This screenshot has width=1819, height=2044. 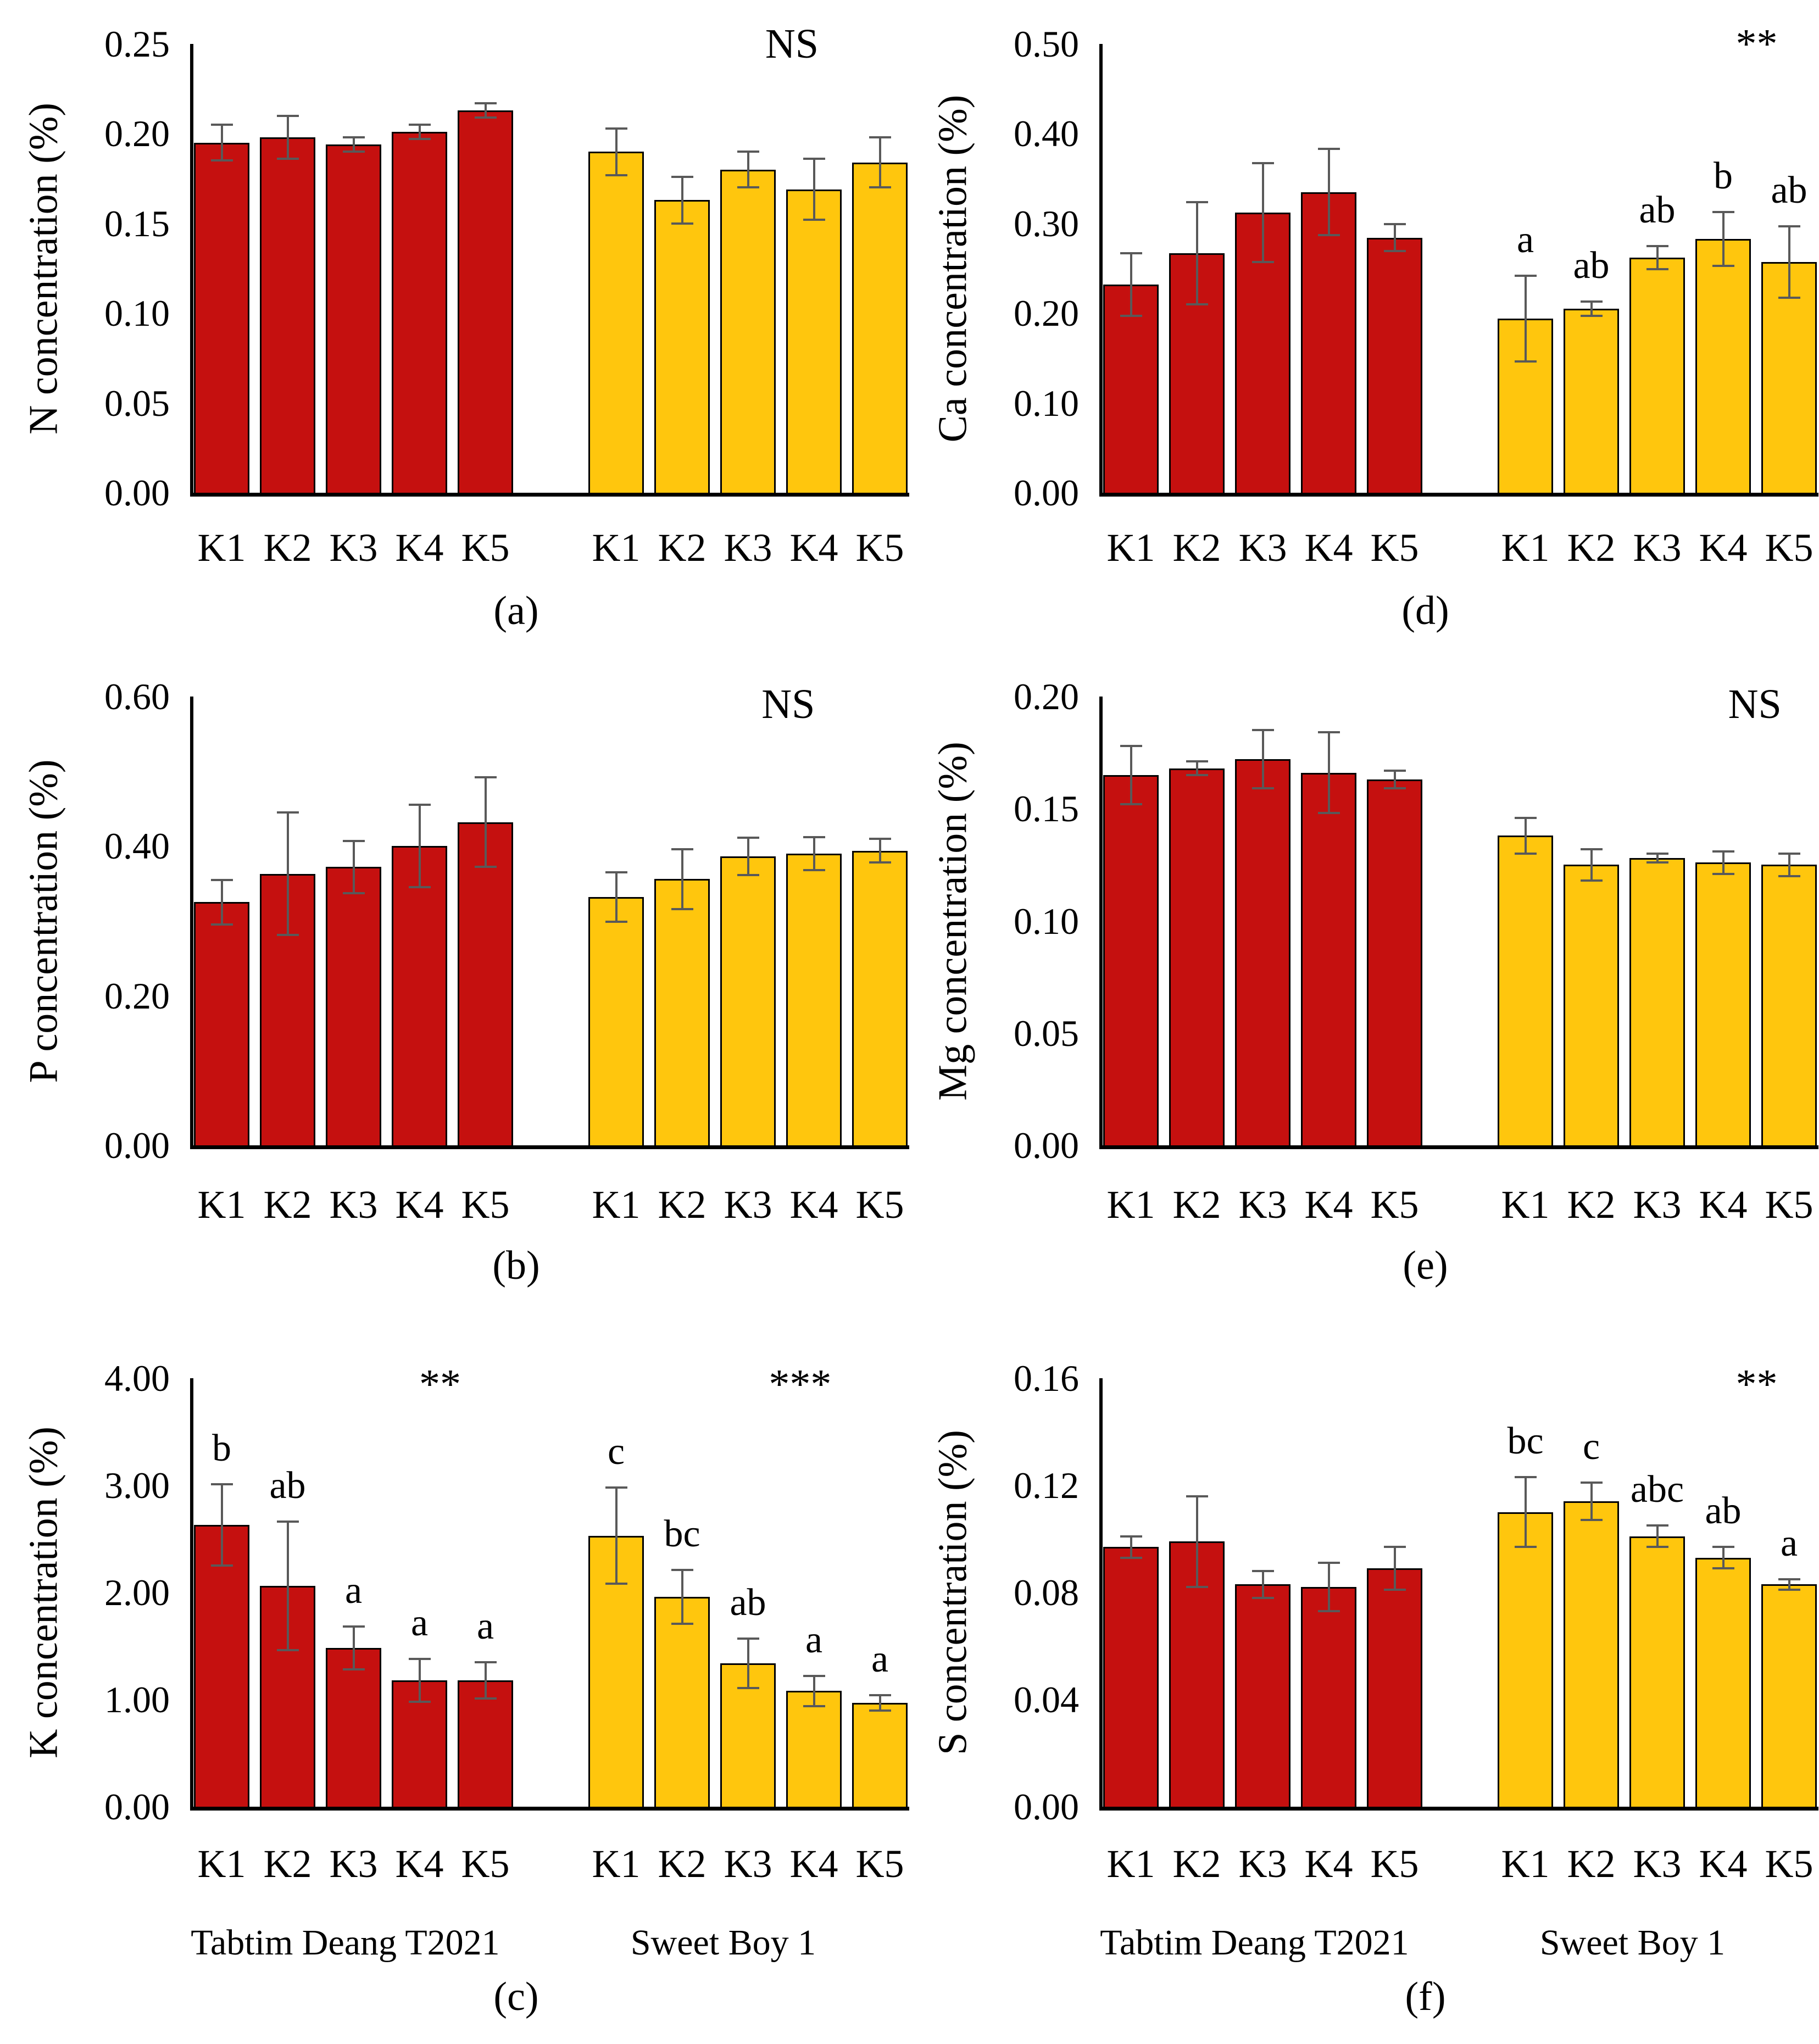 I want to click on cultivar-group-label: Sweet Boy 1, so click(x=723, y=1943).